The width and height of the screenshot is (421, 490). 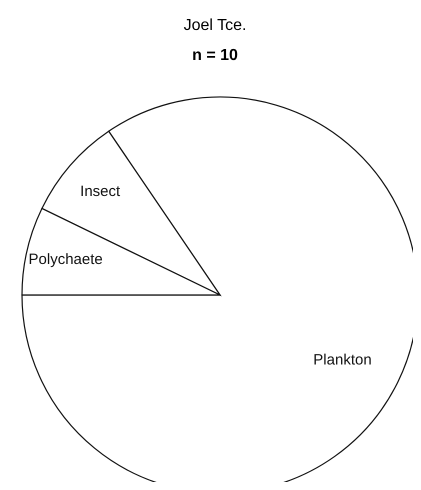 What do you see at coordinates (65, 259) in the screenshot?
I see `slice-label: Polychaete` at bounding box center [65, 259].